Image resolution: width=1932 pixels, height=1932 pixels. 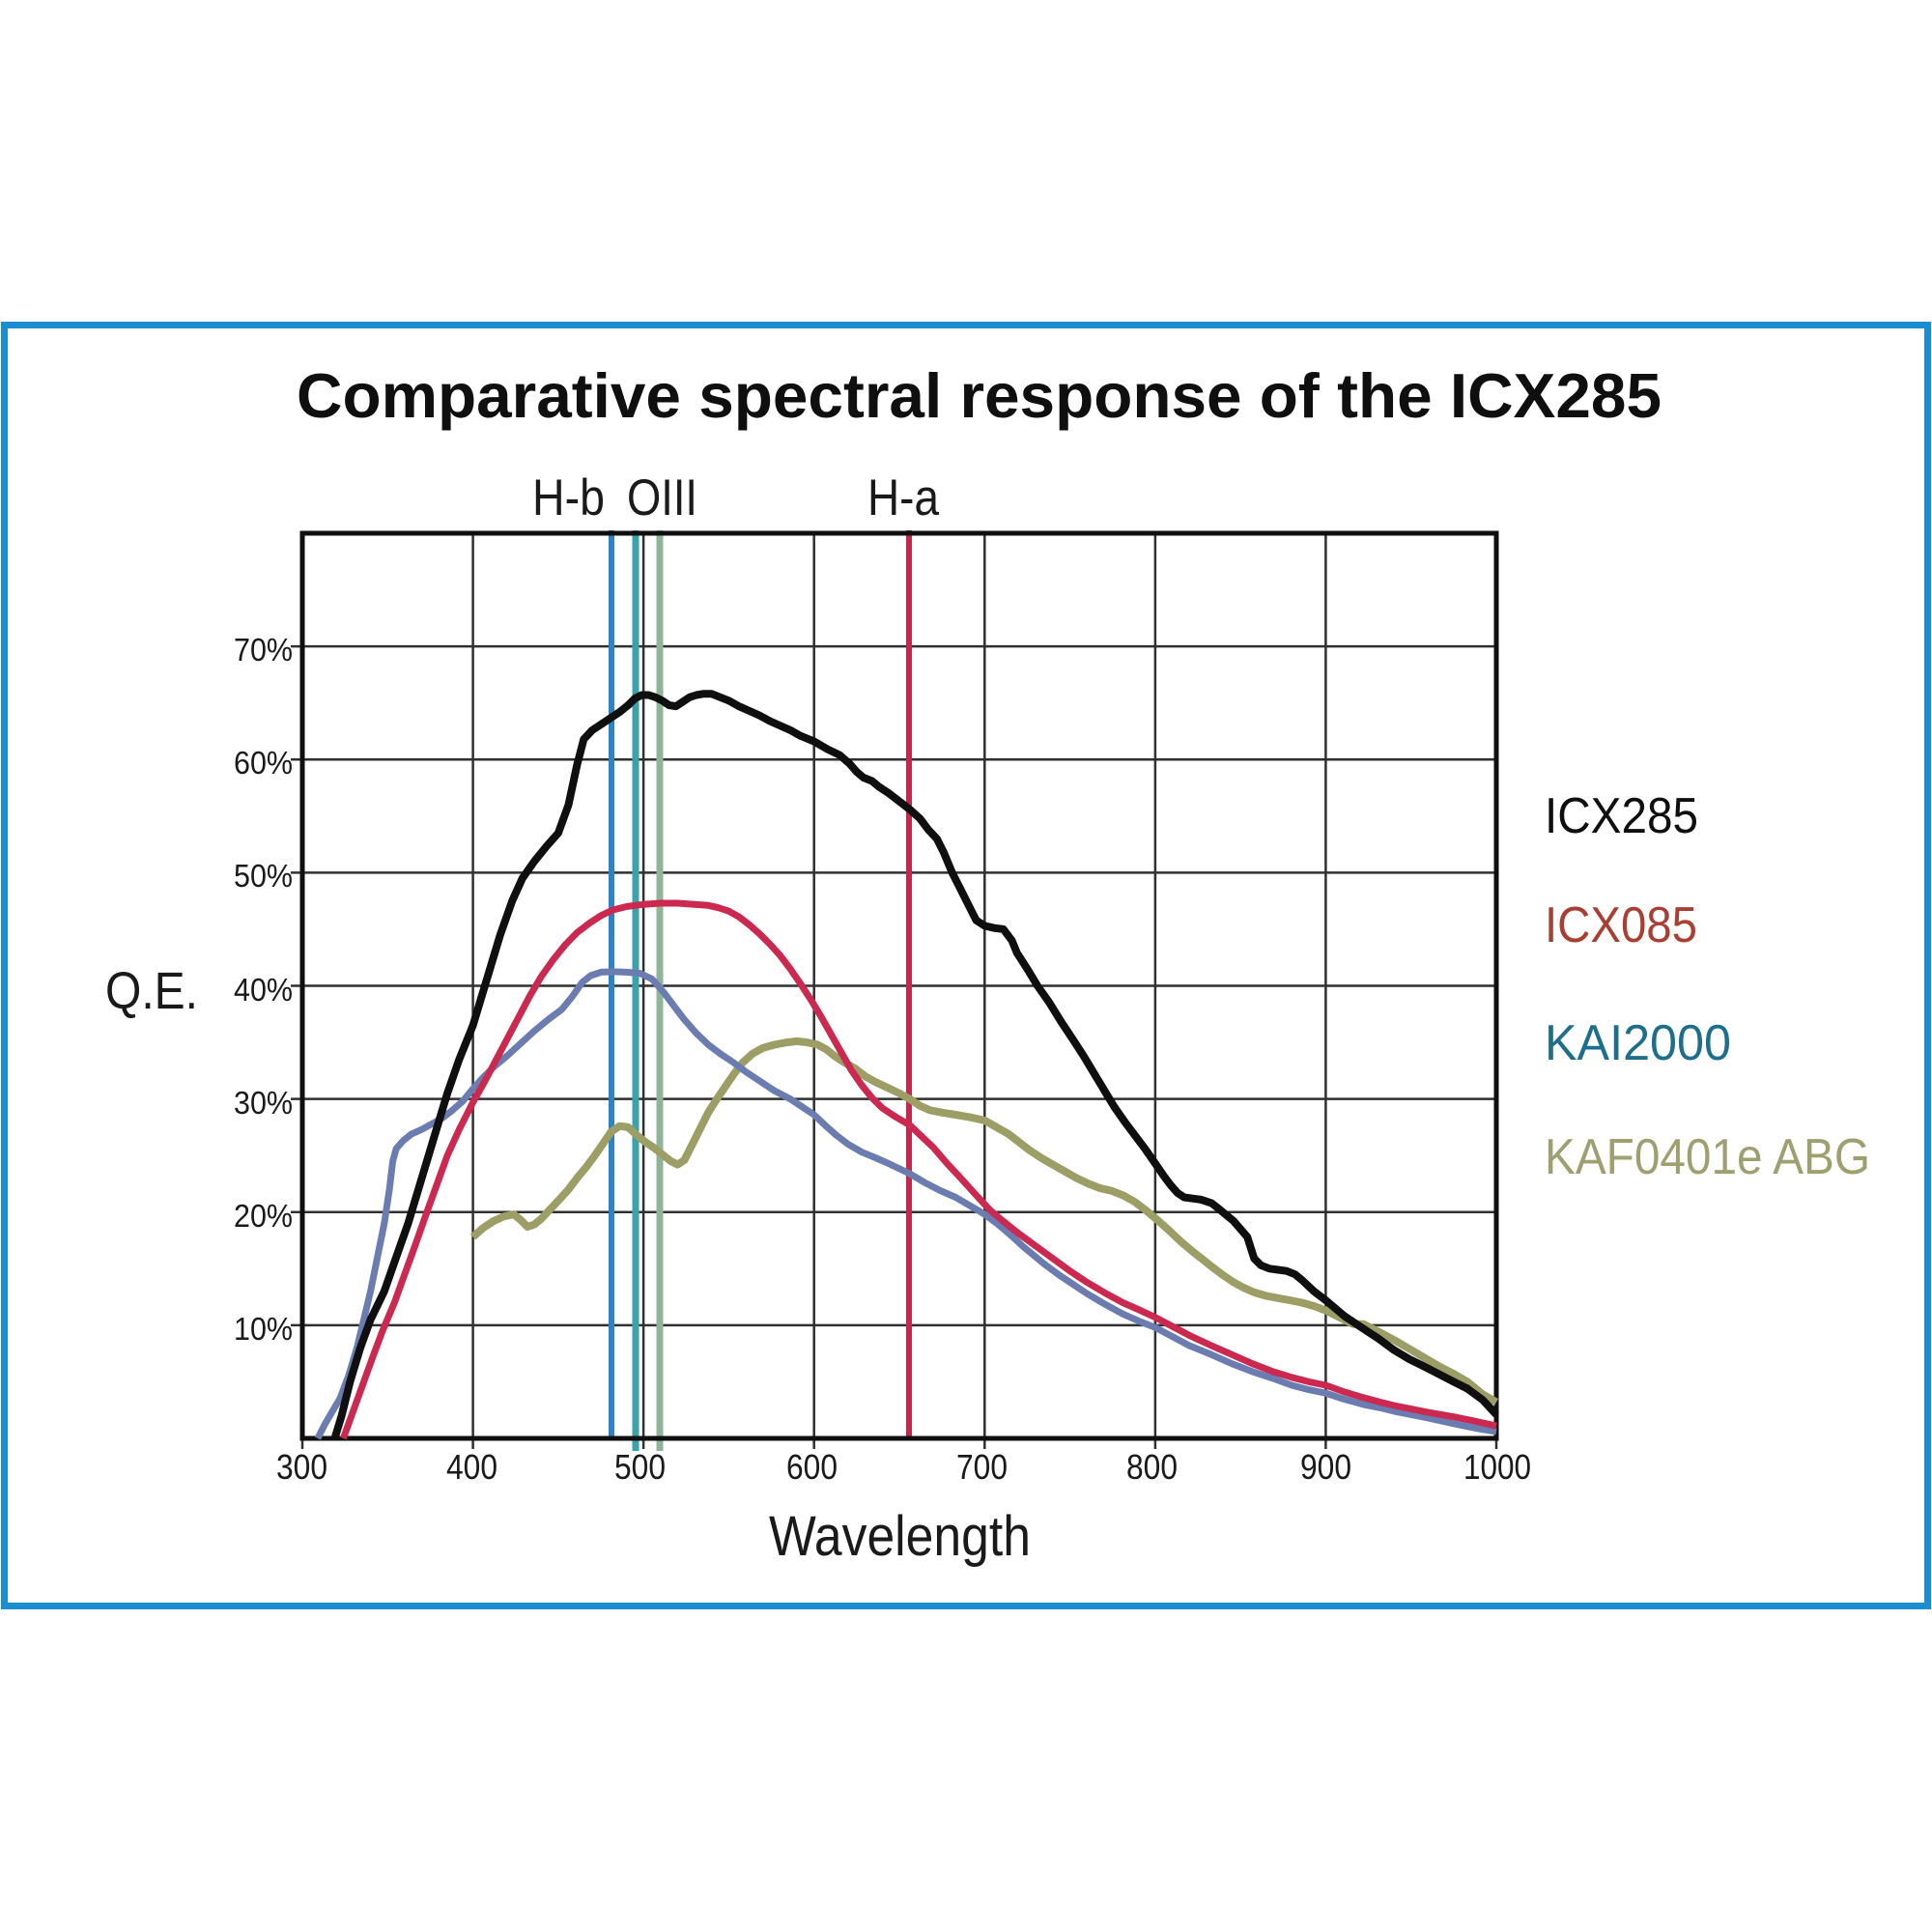 I want to click on svg-text: Q.E., so click(x=151, y=991).